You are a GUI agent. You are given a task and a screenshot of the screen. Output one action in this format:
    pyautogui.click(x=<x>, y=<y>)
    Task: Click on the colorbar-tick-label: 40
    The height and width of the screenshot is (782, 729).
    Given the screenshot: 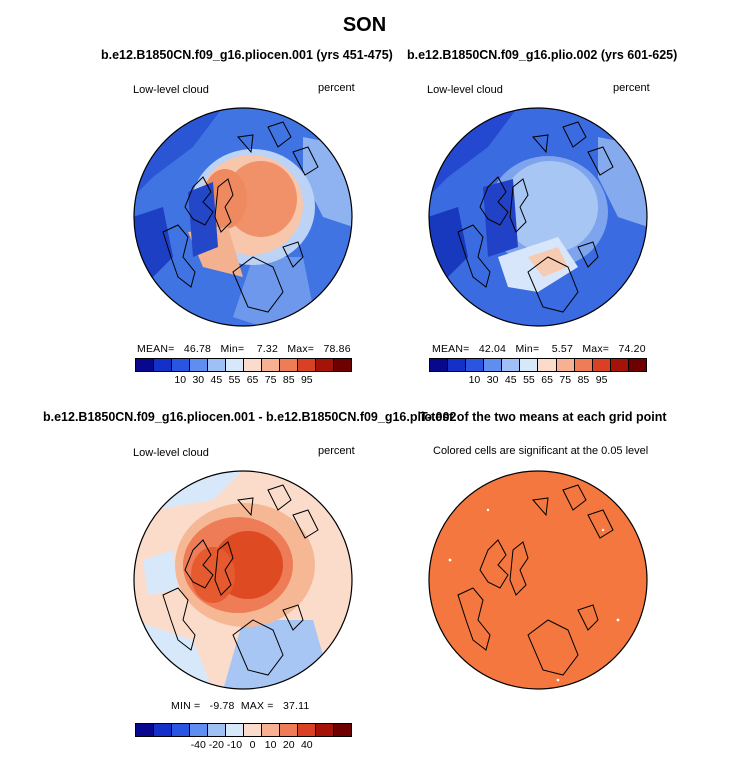 What is the action you would take?
    pyautogui.click(x=306, y=745)
    